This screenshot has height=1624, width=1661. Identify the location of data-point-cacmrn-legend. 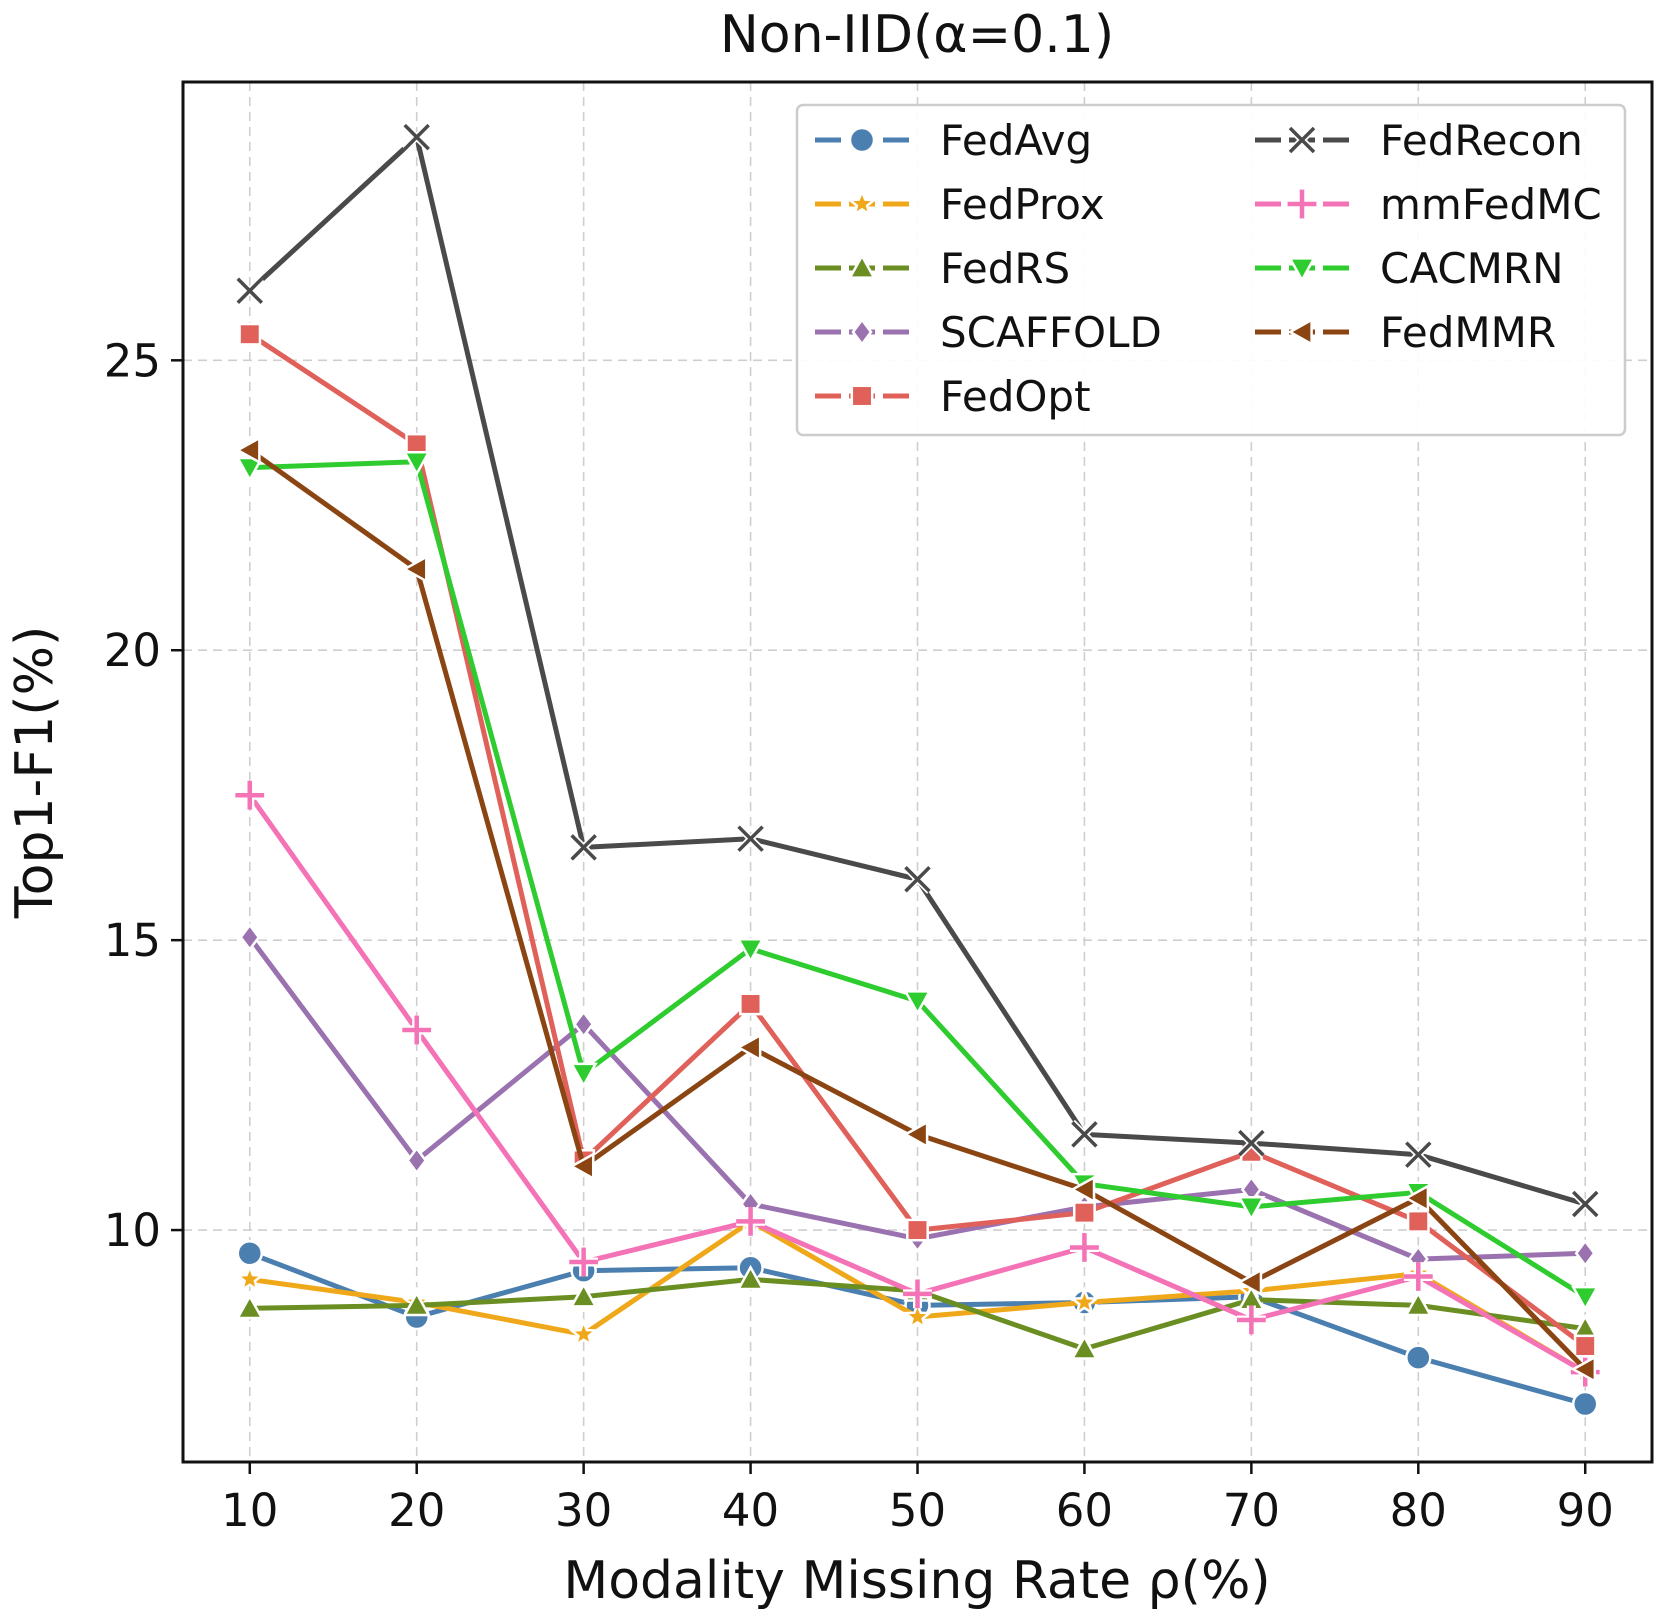
(1302, 270).